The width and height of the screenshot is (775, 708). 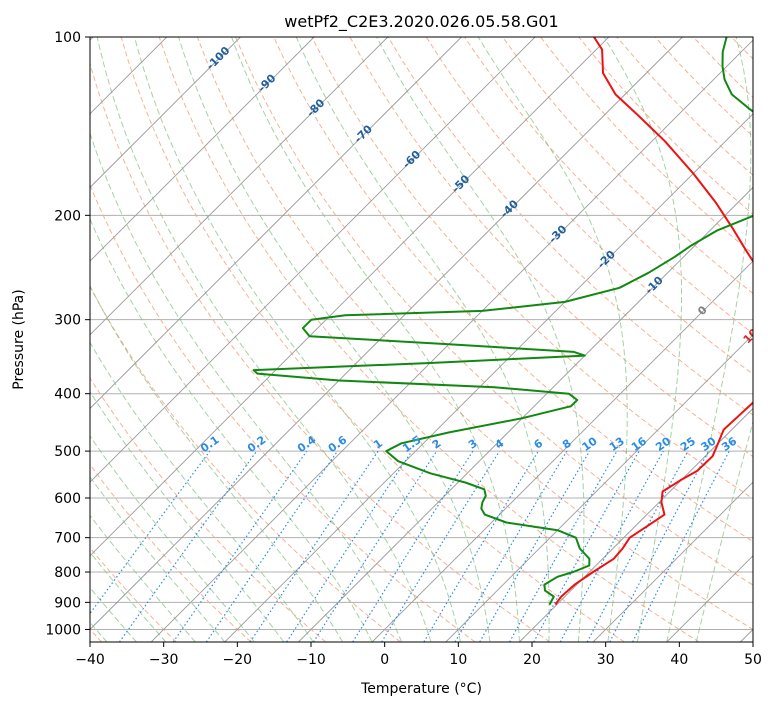 What do you see at coordinates (19, 339) in the screenshot?
I see `y-axis-label: Pressure (hPa)` at bounding box center [19, 339].